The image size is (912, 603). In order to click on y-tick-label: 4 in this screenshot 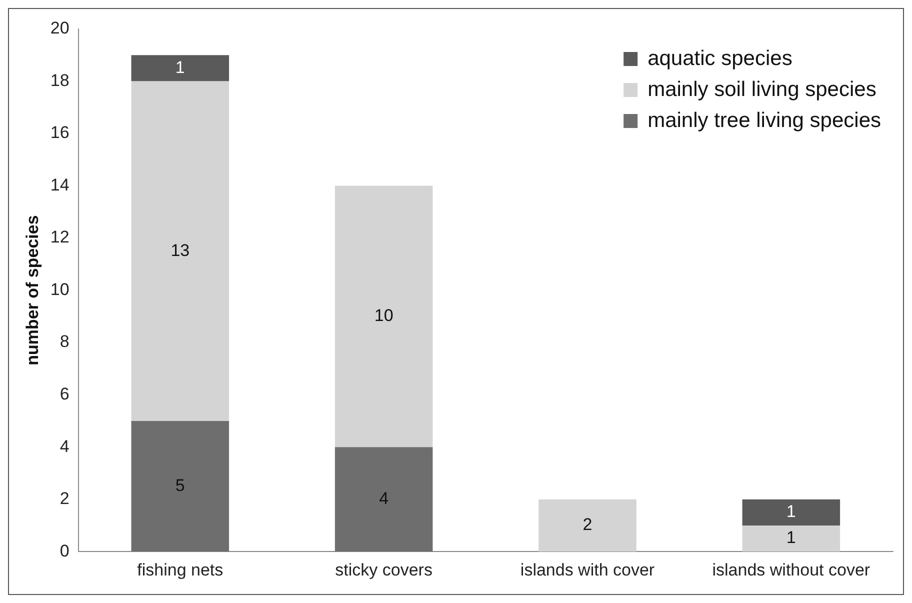, I will do `click(65, 446)`.